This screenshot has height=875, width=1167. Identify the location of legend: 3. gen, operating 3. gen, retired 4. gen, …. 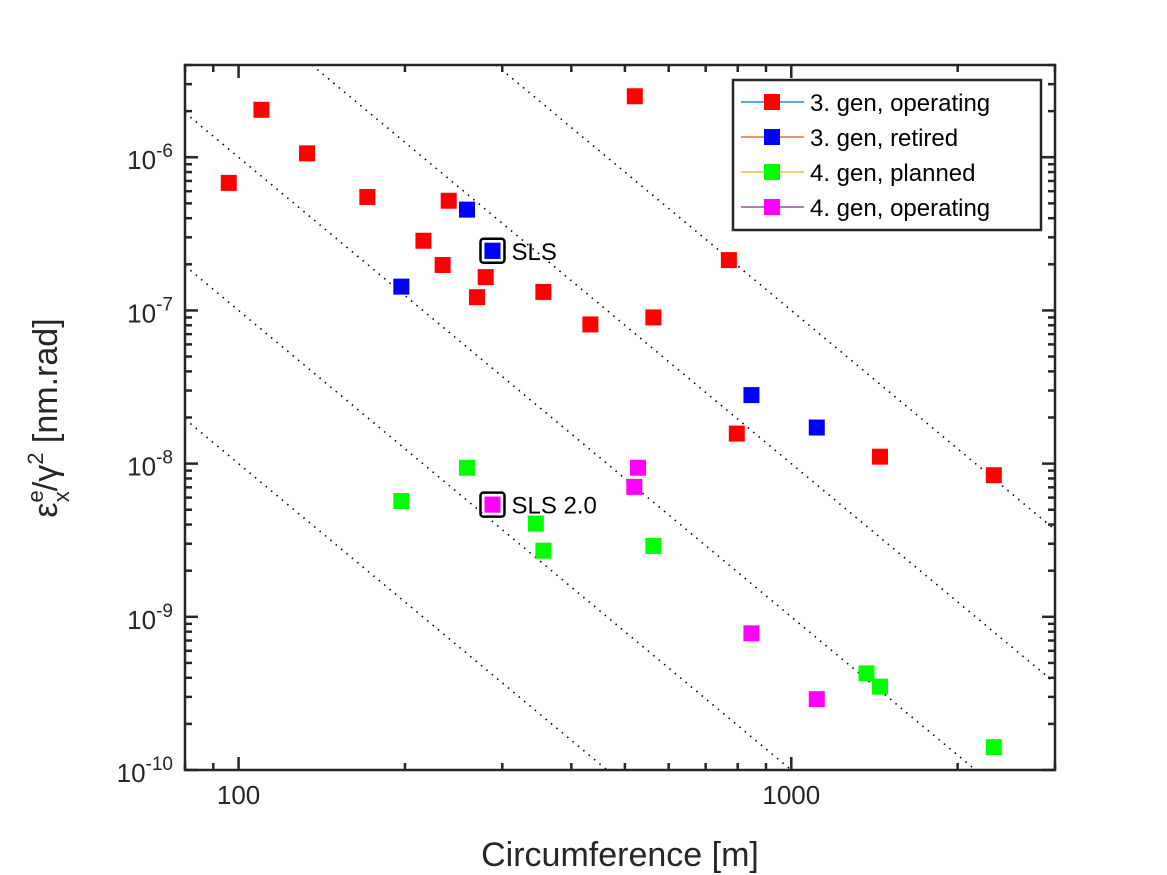
(887, 155).